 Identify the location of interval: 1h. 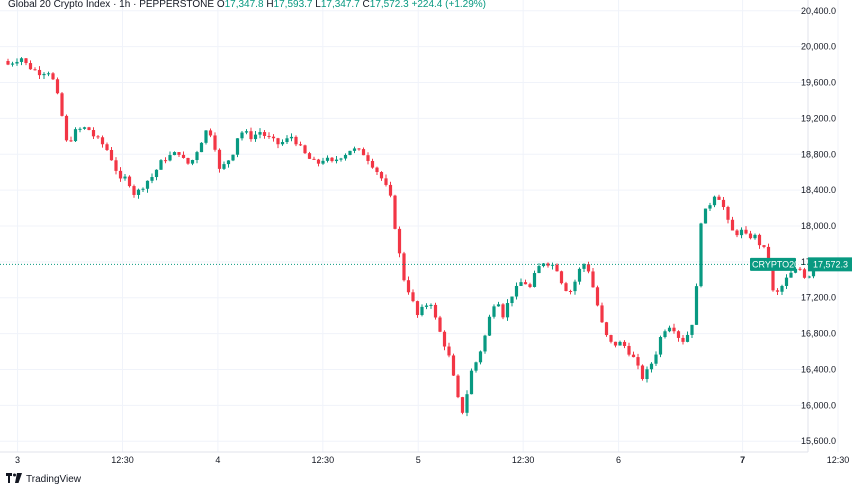
(125, 5).